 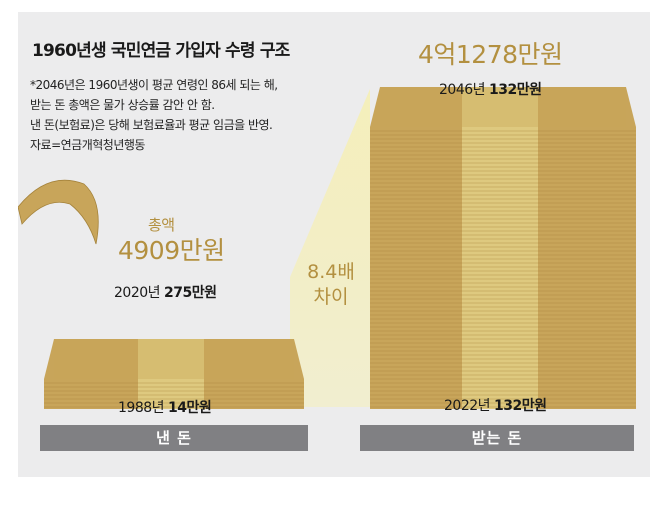 I want to click on paid-bottom-label: 1988년 14만원, so click(x=165, y=407).